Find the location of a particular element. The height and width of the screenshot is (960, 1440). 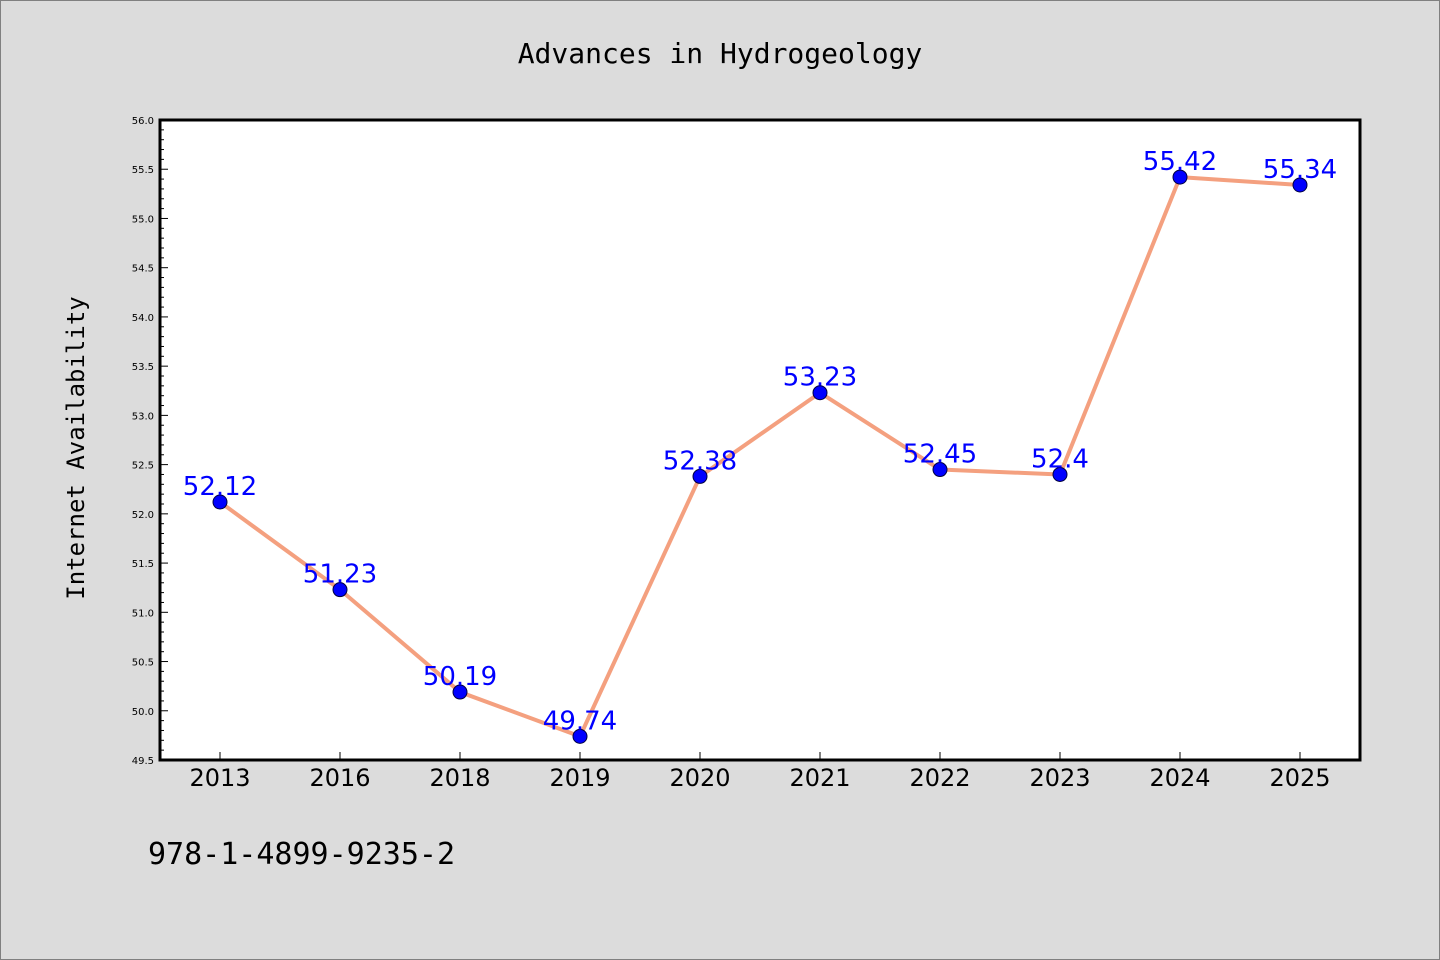

data-label: 55.34 is located at coordinates (1300, 170).